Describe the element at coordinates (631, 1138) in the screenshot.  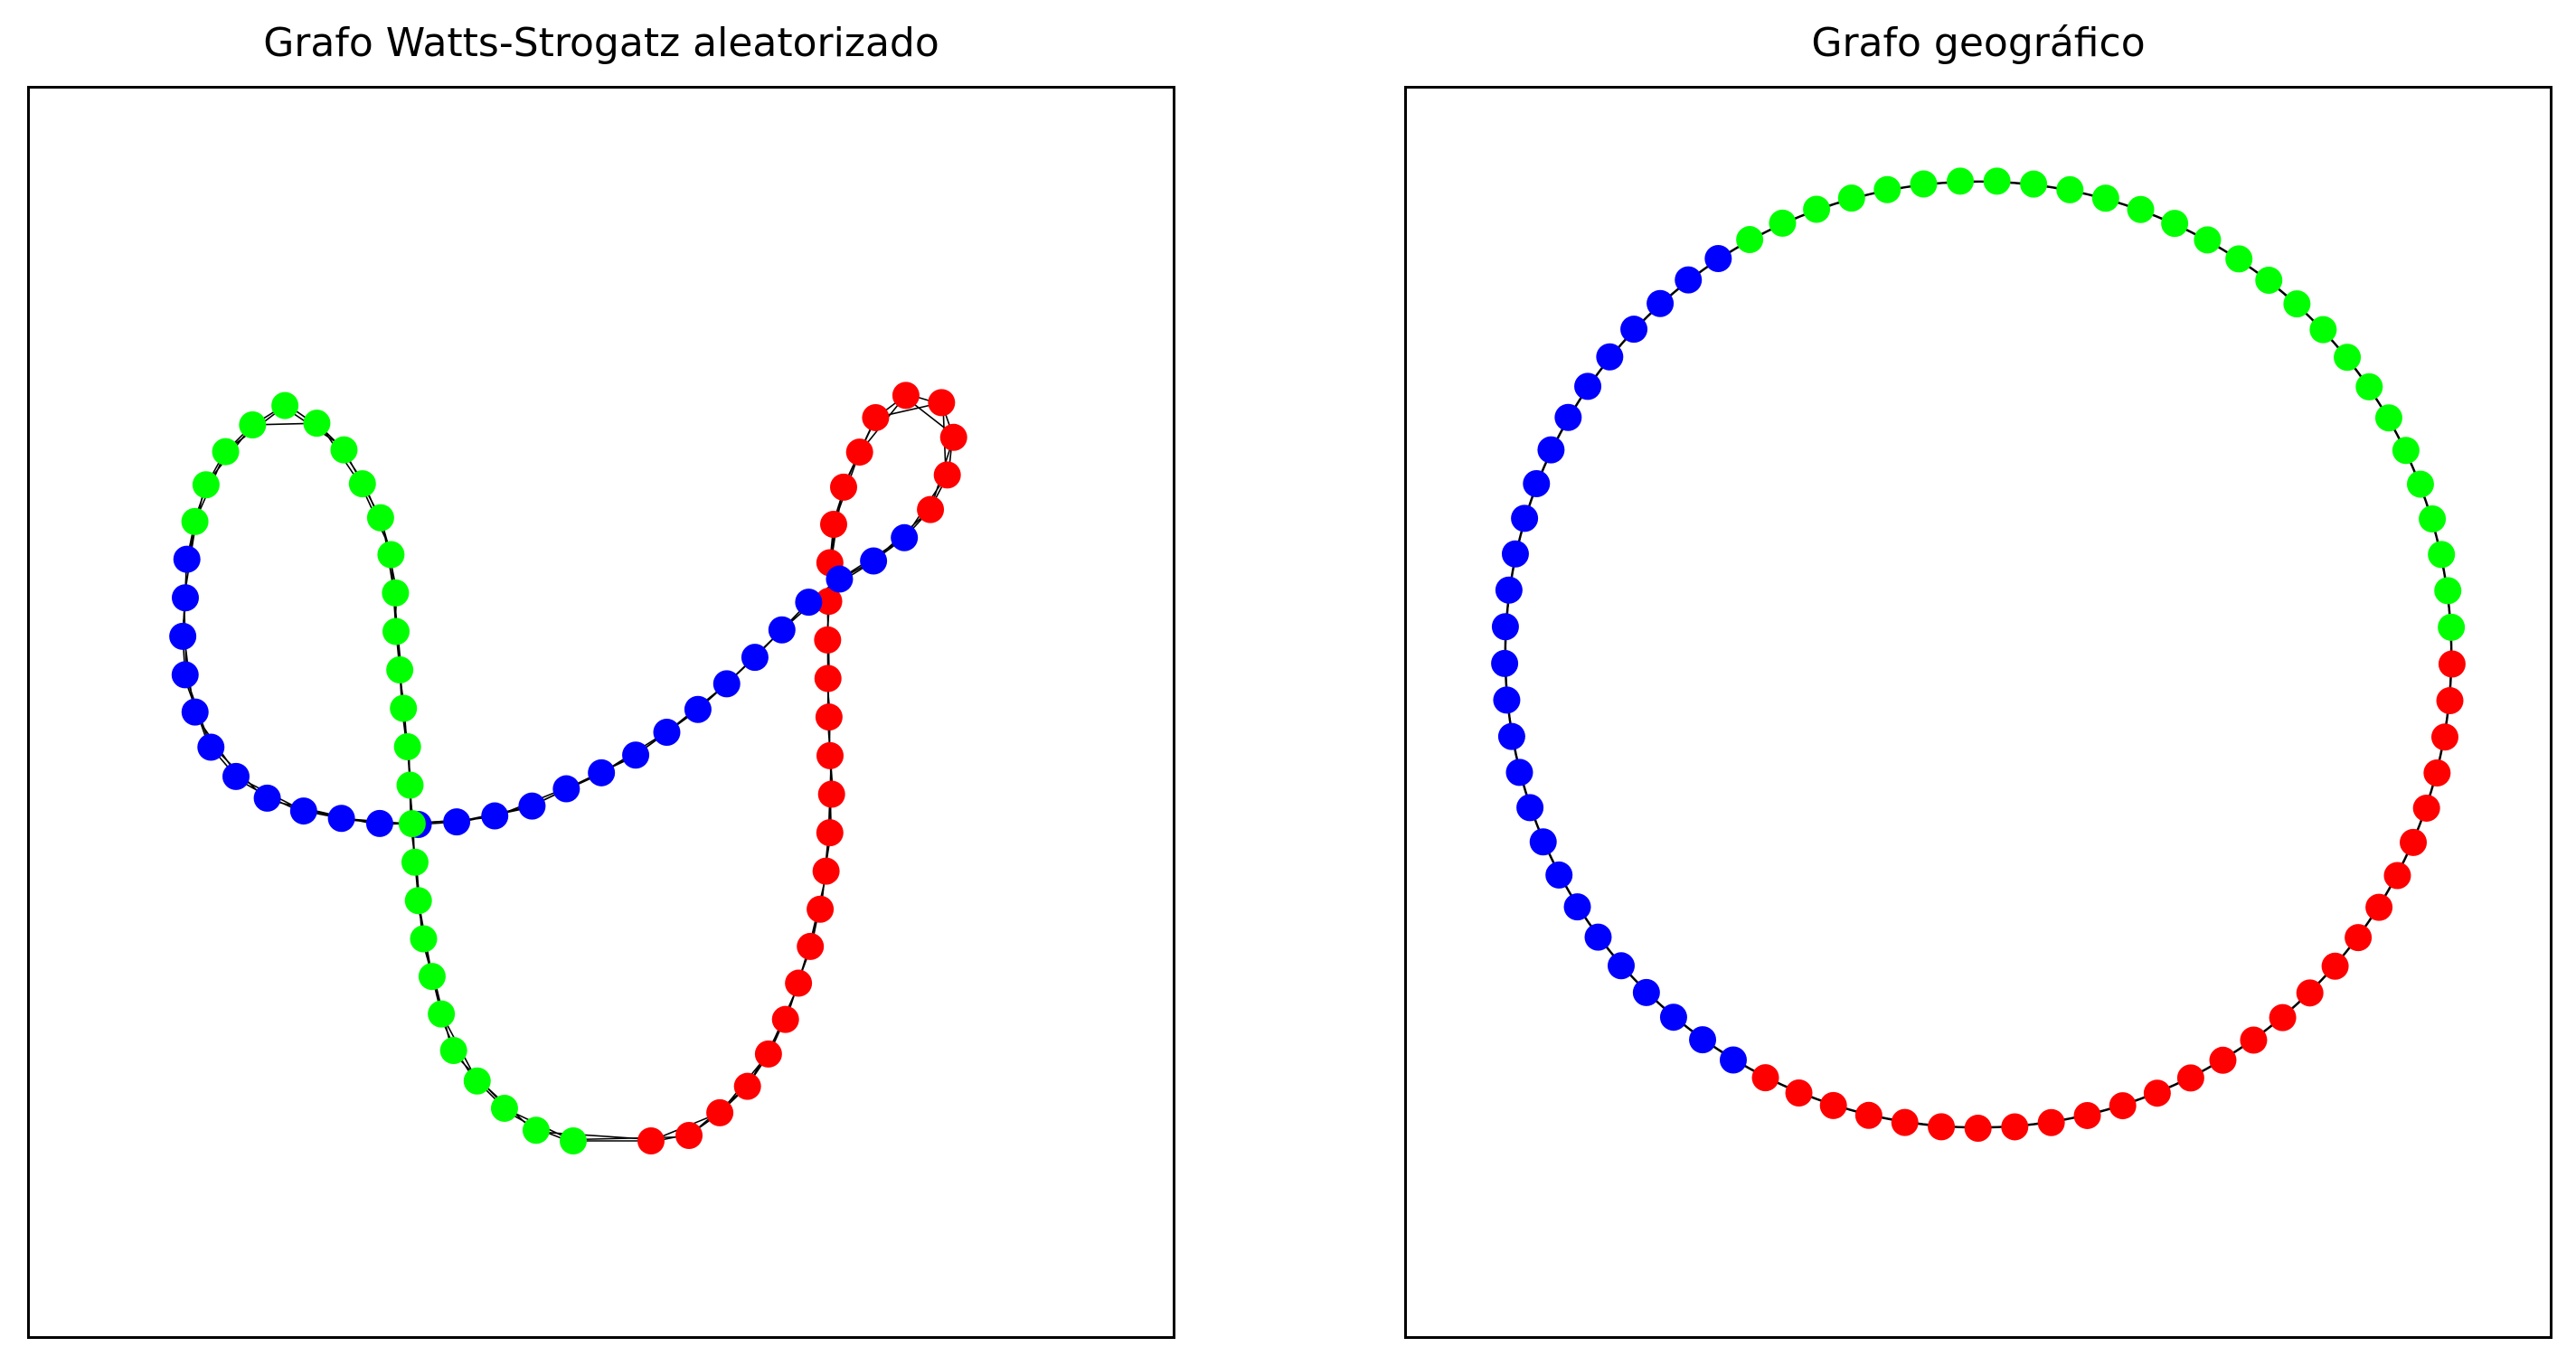
I see `ws-graph-edge` at that location.